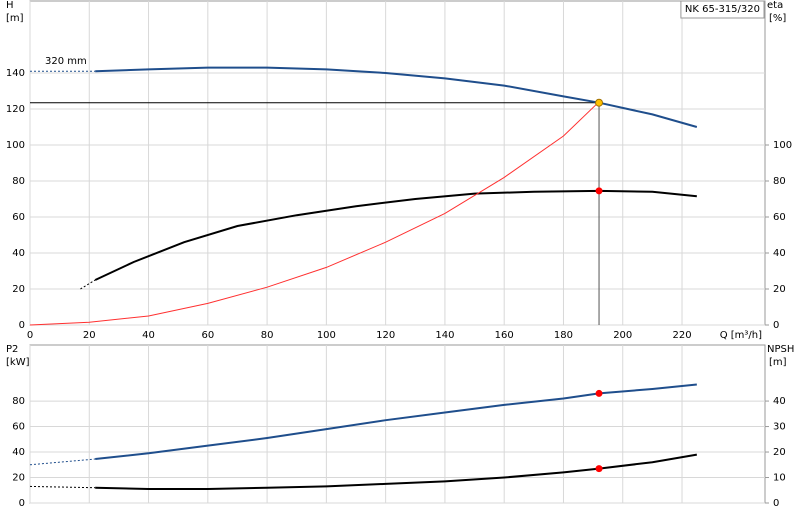 This screenshot has height=520, width=800. What do you see at coordinates (15, 18) in the screenshot?
I see `y-axis-label: [m]` at bounding box center [15, 18].